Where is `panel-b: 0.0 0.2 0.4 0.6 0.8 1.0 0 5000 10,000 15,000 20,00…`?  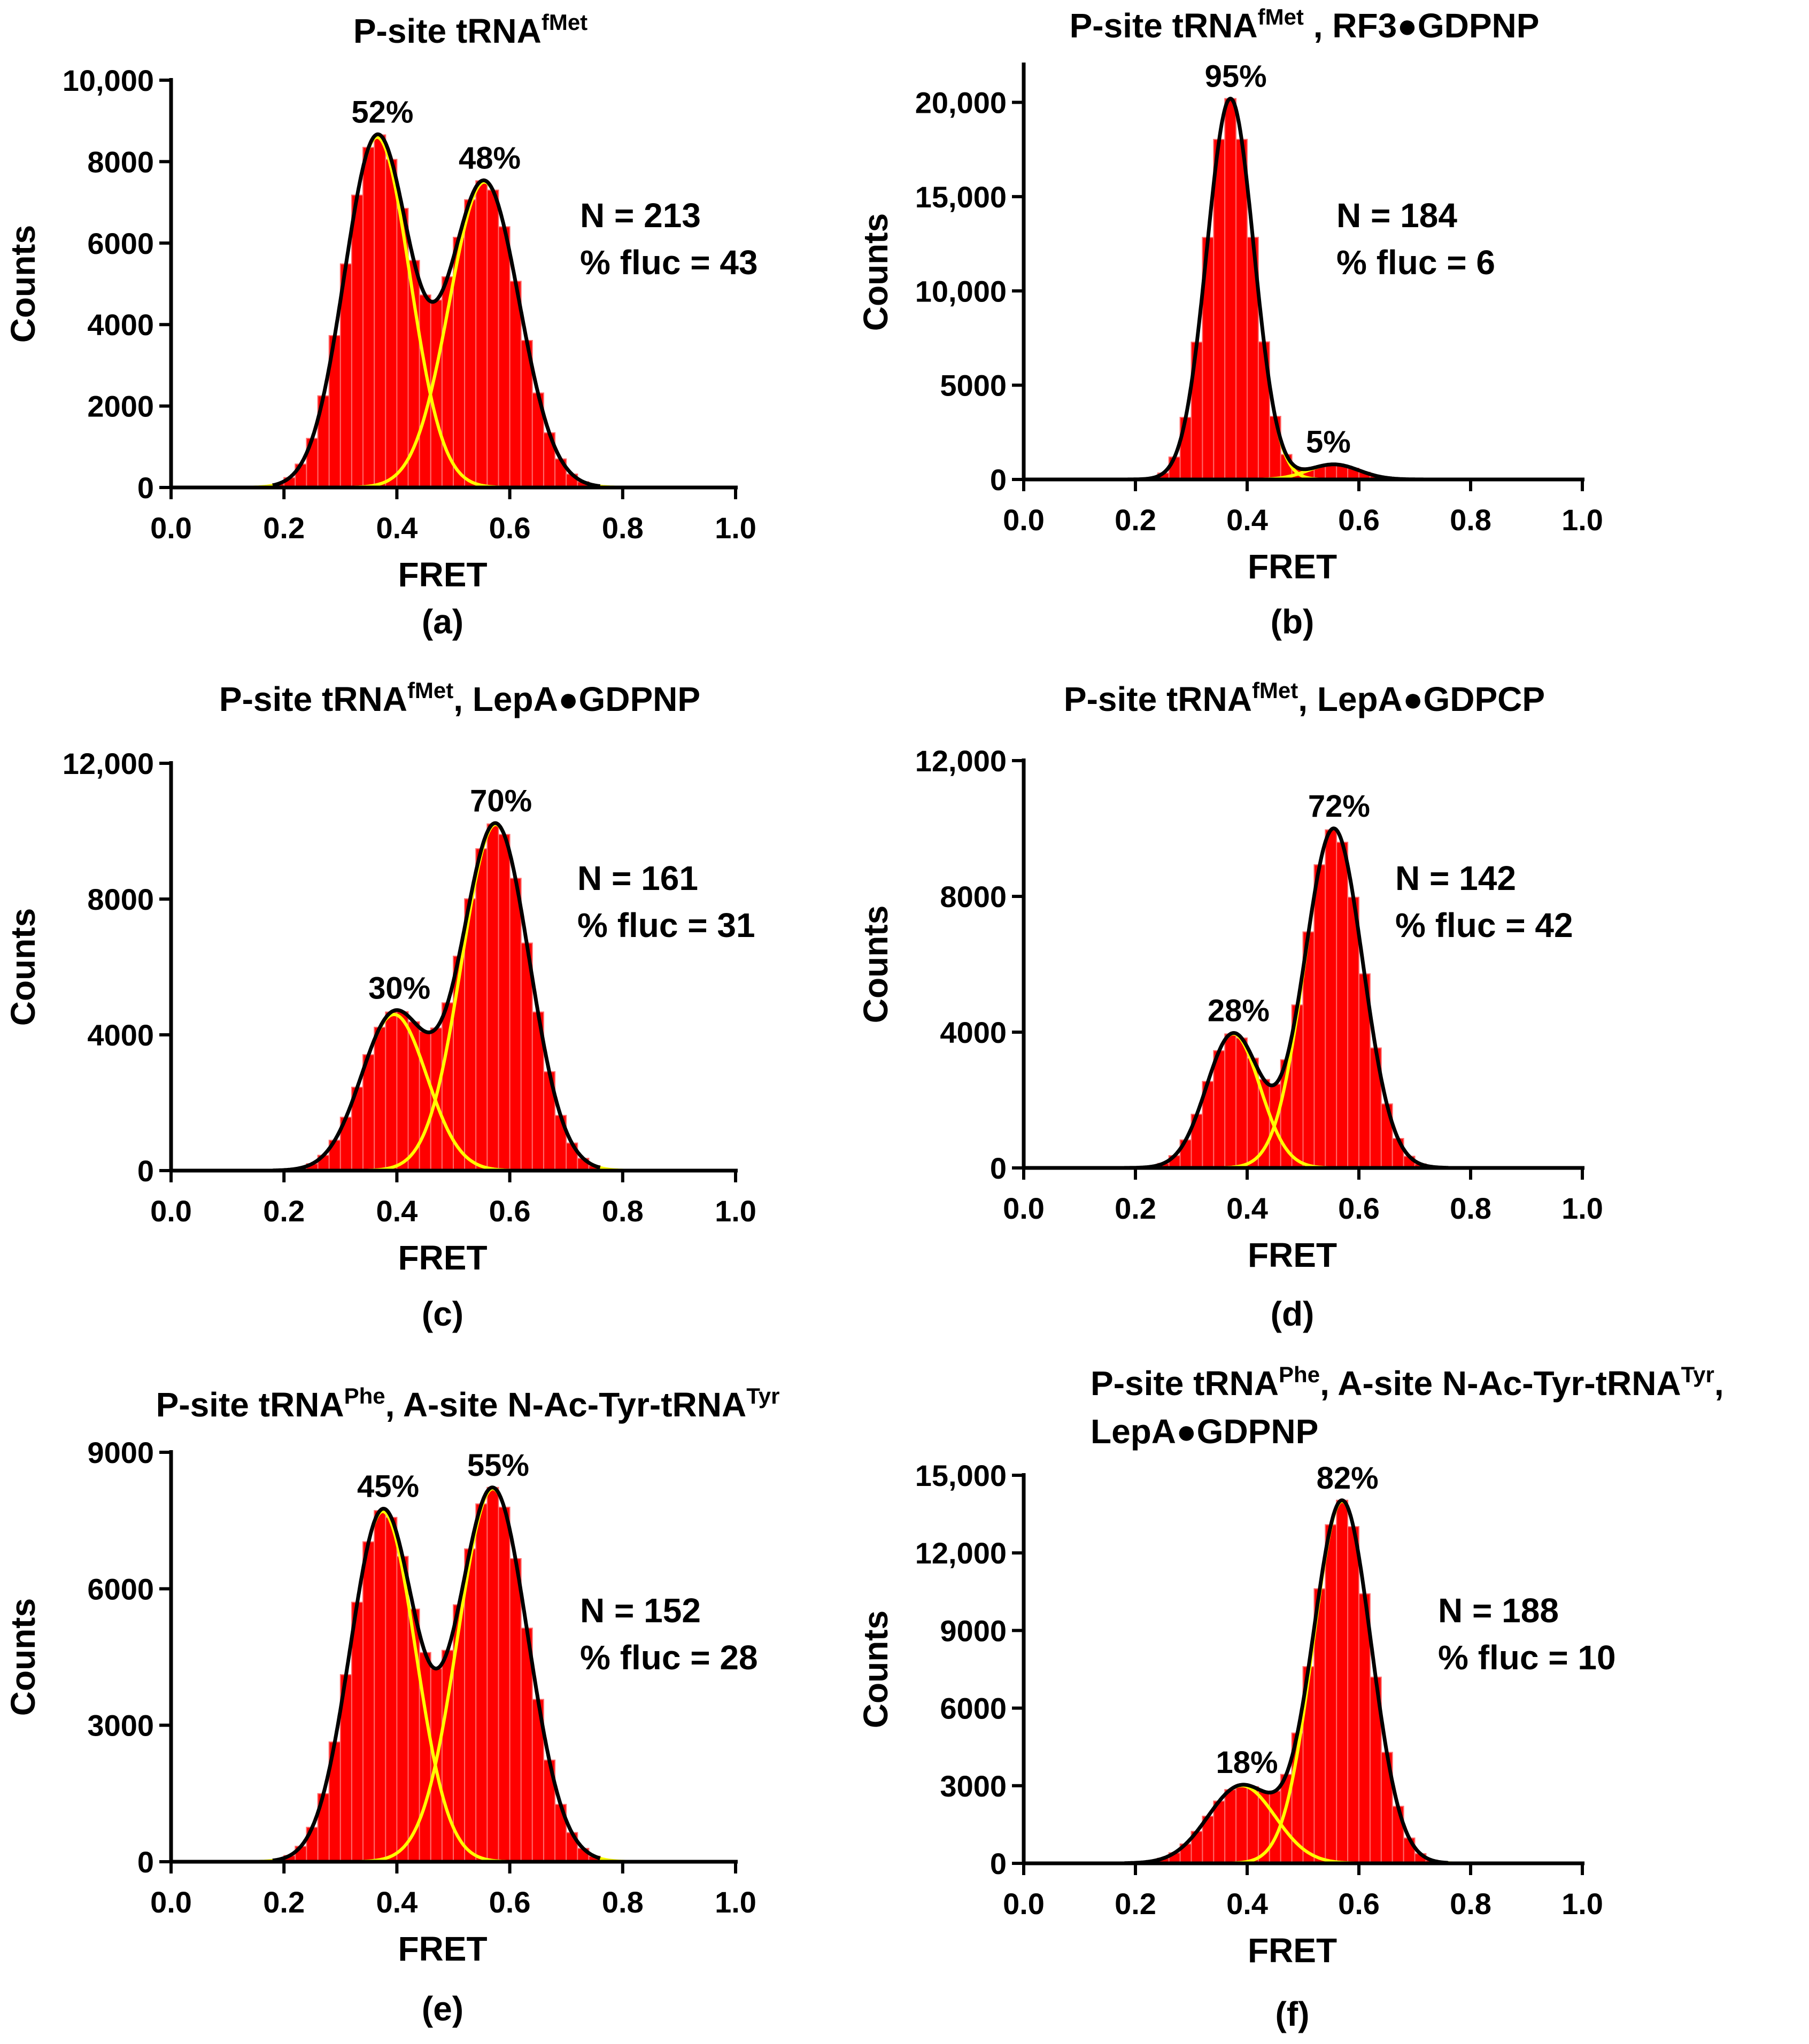 panel-b: 0.0 0.2 0.4 0.6 0.8 1.0 0 5000 10,000 15,000 20,00… is located at coordinates (1229, 322).